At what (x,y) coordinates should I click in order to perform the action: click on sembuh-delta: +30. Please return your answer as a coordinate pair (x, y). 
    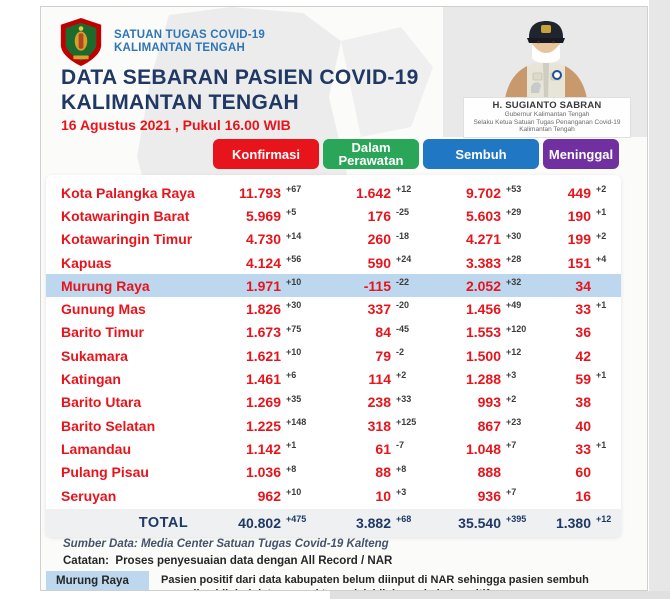
    Looking at the image, I should click on (514, 235).